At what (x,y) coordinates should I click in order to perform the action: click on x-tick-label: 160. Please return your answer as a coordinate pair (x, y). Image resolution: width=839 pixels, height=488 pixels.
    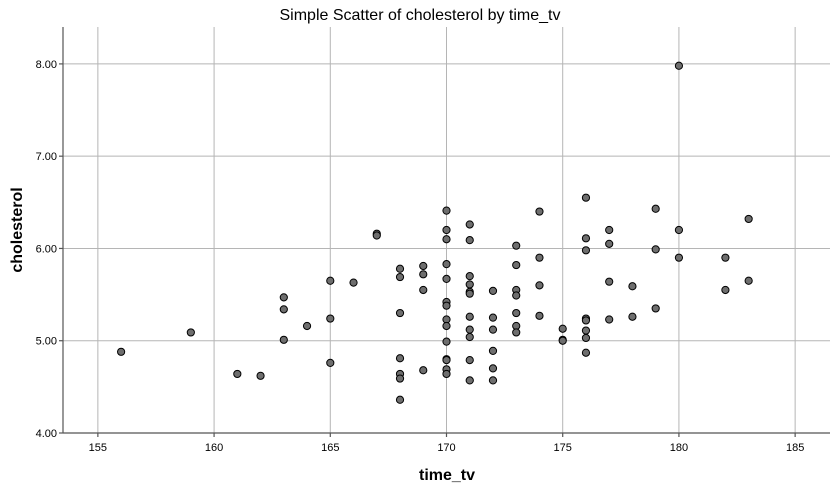
    Looking at the image, I should click on (214, 448).